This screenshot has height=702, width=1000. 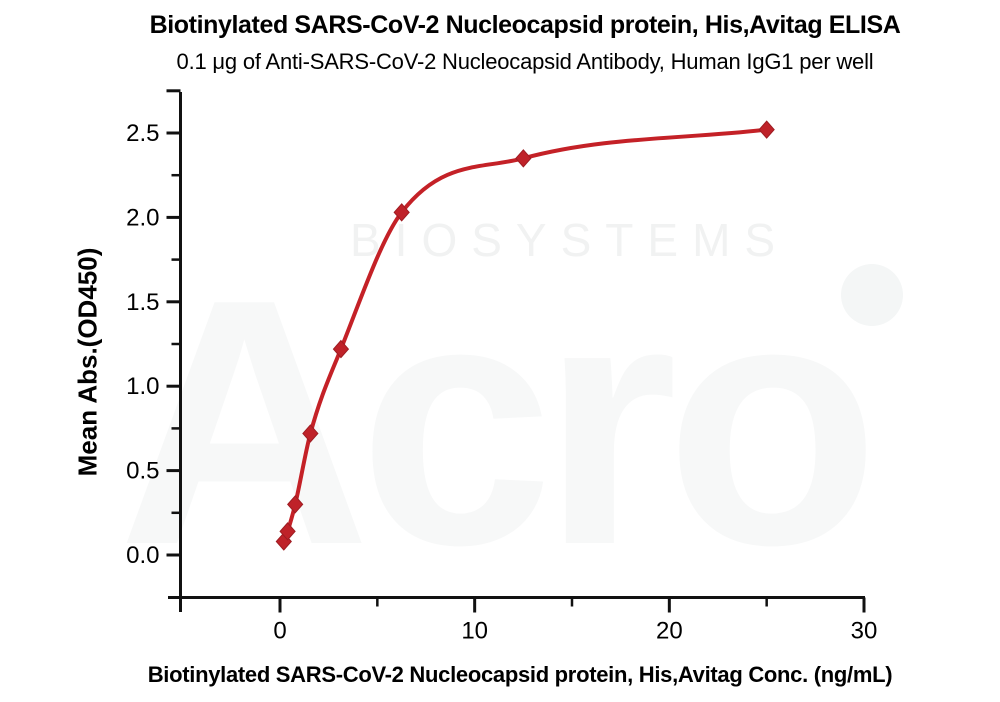 I want to click on y-tick-label: 0.0, so click(x=142, y=555).